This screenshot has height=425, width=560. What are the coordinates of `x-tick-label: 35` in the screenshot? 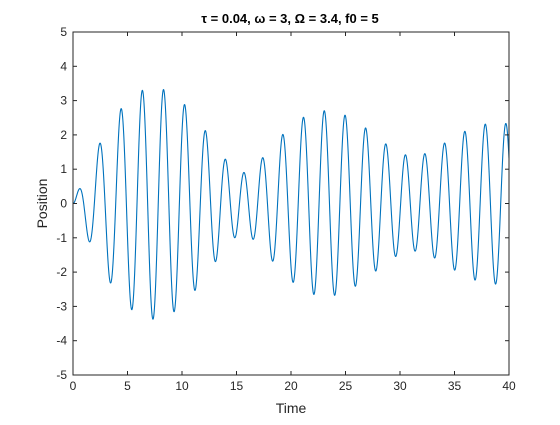 It's located at (455, 386).